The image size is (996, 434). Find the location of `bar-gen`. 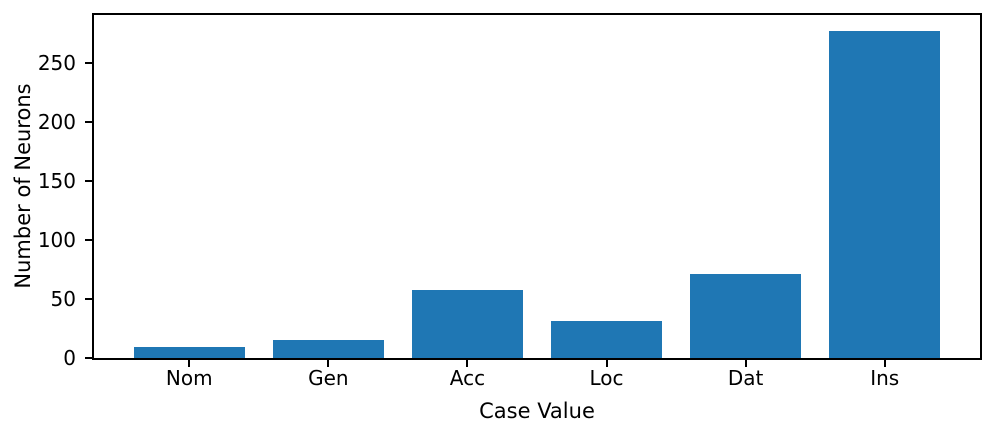

bar-gen is located at coordinates (328, 349).